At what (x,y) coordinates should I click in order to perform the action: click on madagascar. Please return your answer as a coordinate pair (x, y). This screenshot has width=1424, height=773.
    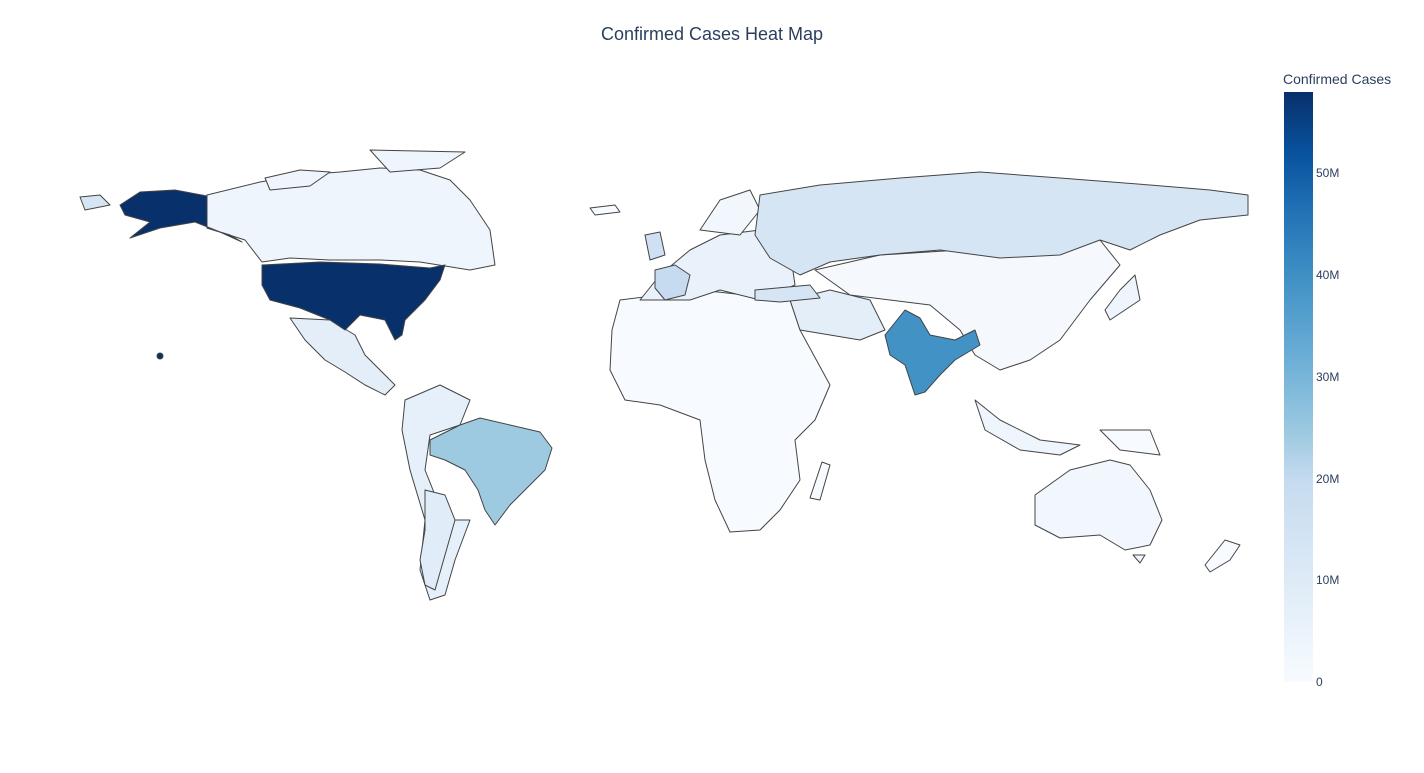
    Looking at the image, I should click on (820, 481).